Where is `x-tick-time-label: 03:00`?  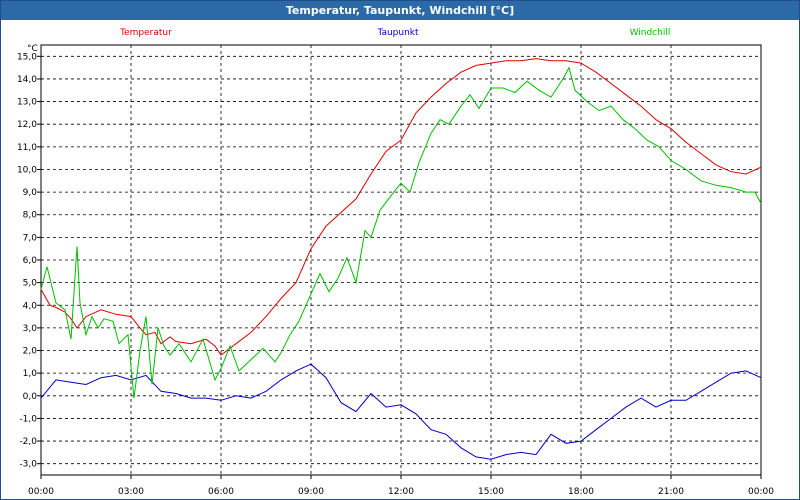 x-tick-time-label: 03:00 is located at coordinates (131, 492).